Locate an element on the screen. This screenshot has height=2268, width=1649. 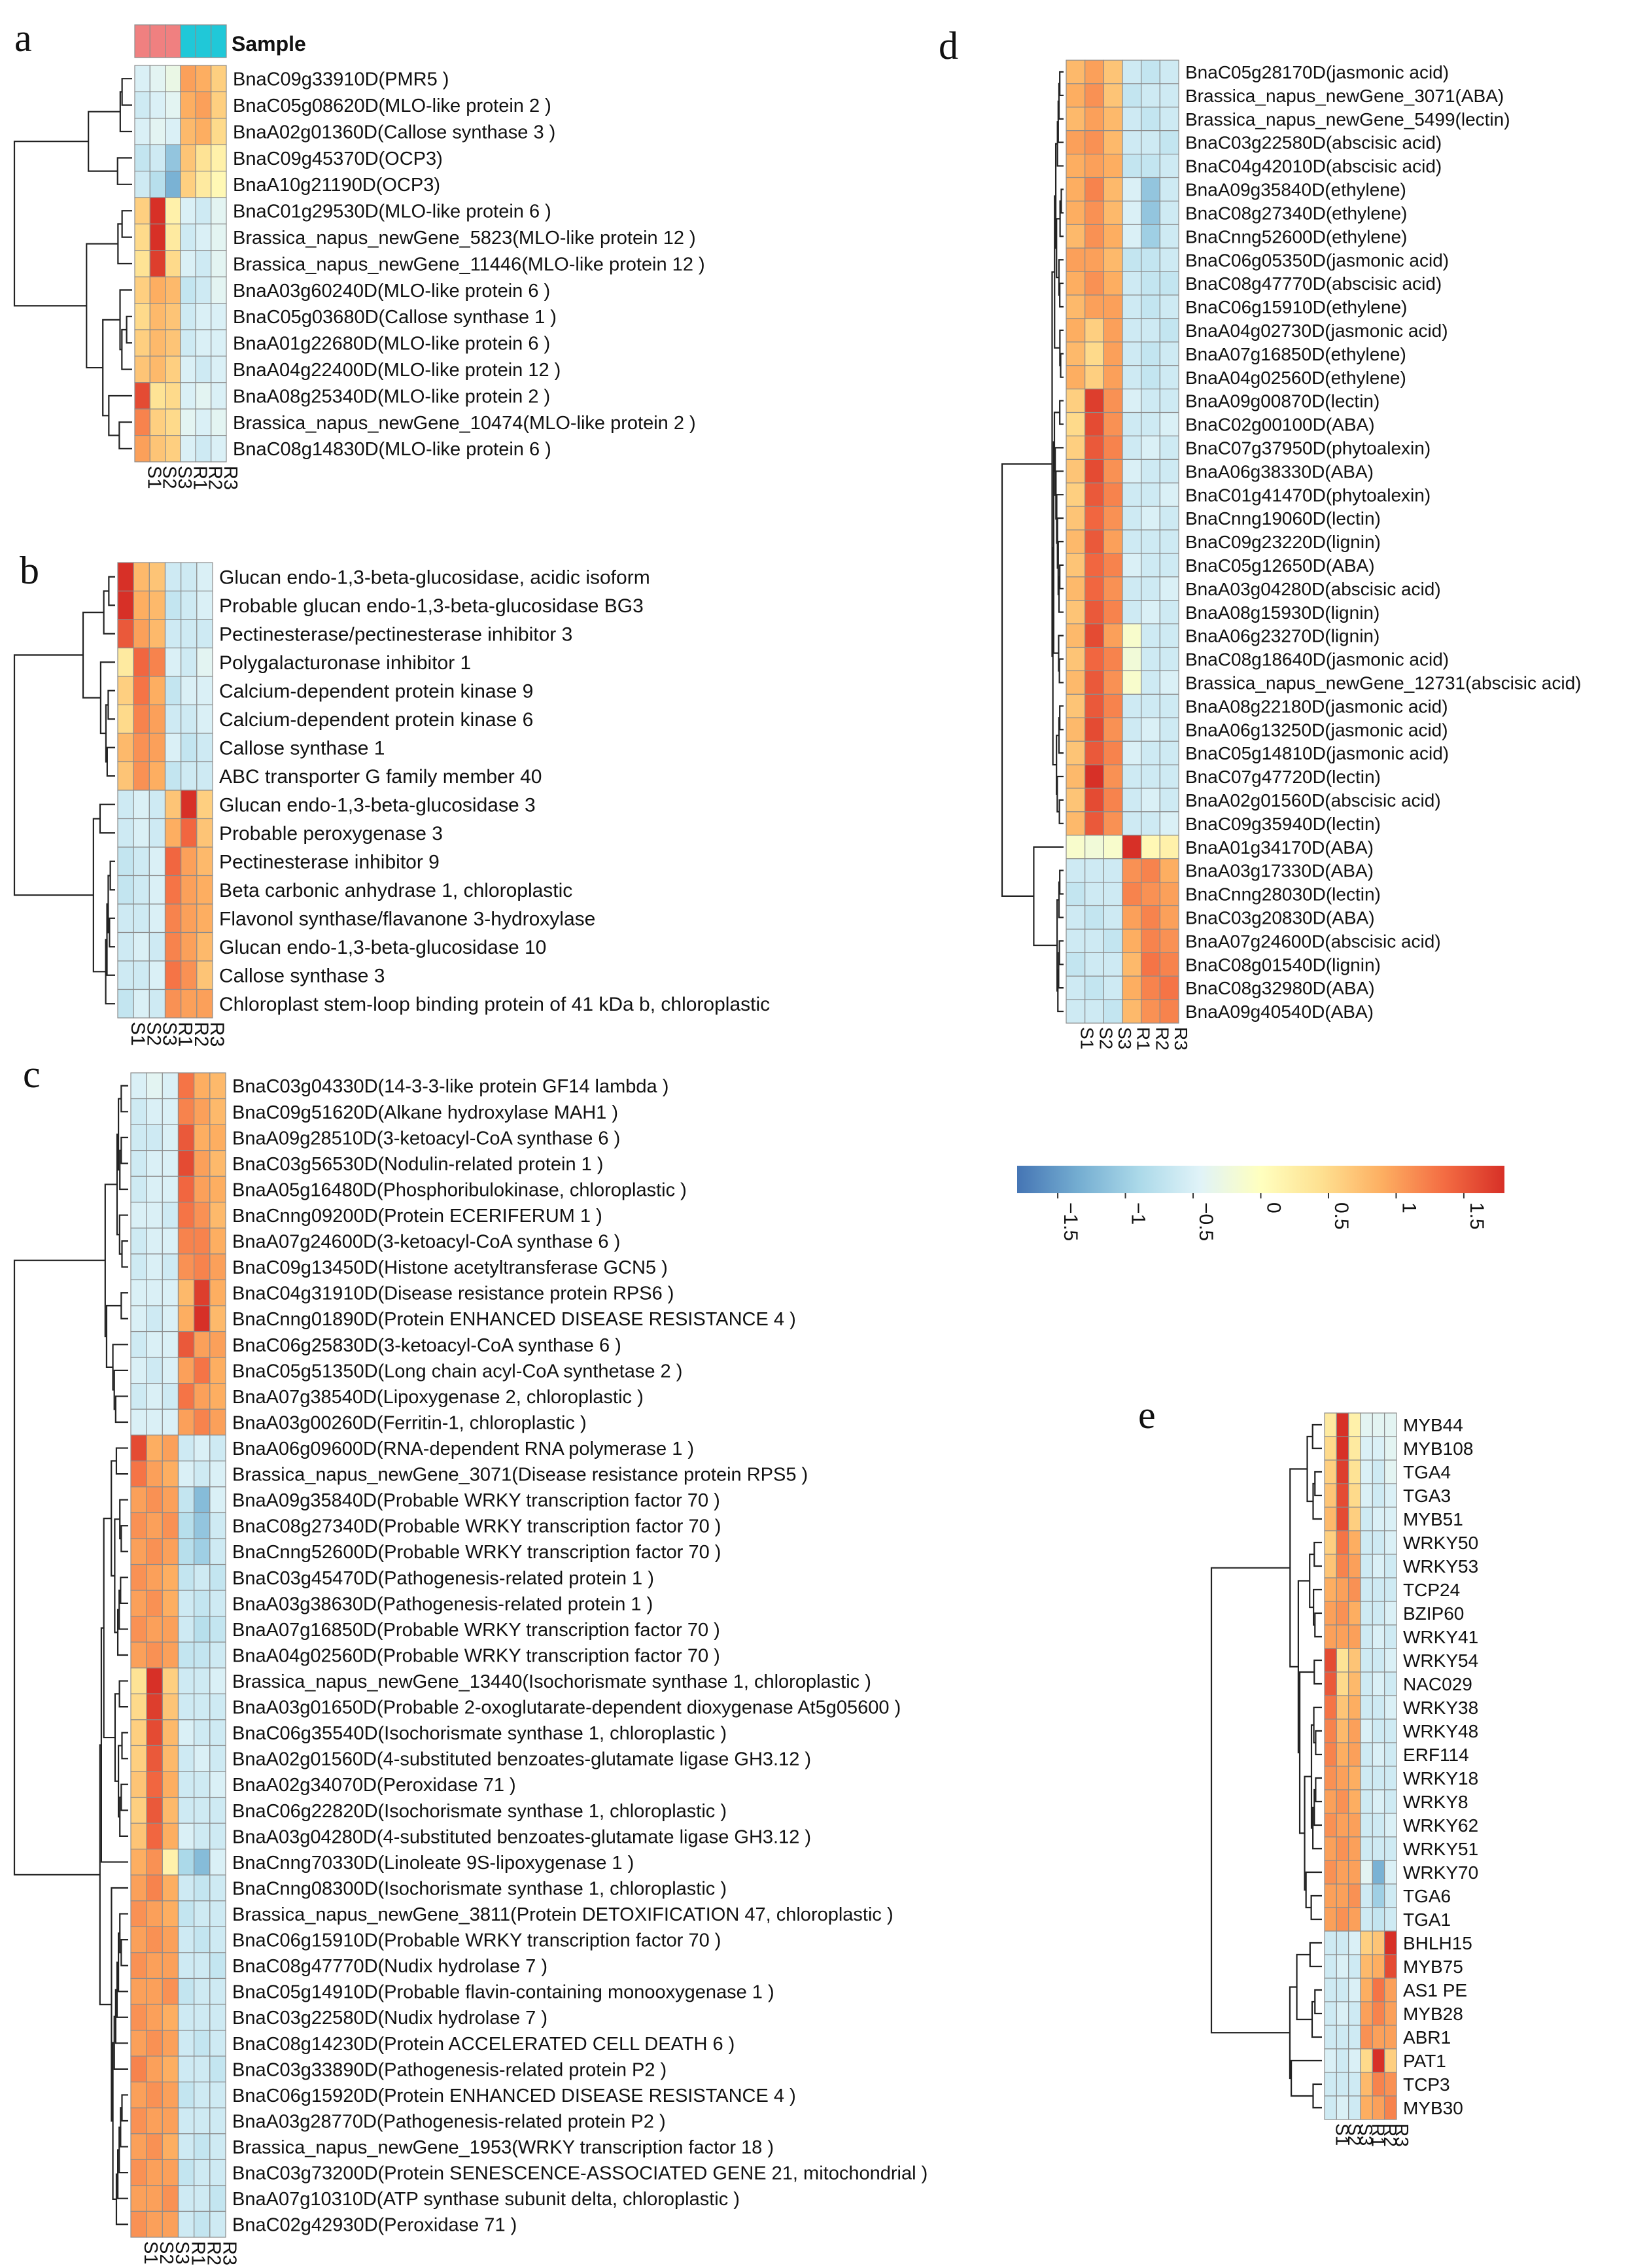
row-label: ERF114 is located at coordinates (1436, 1755).